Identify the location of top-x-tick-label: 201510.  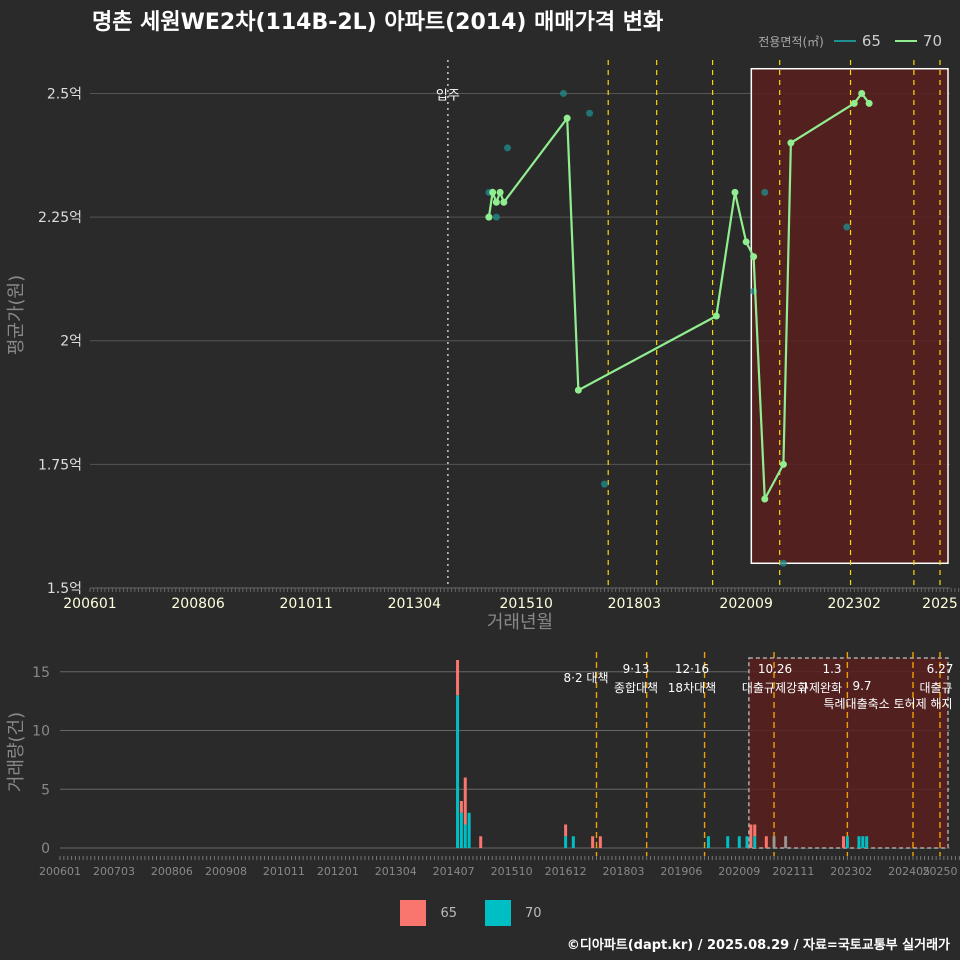
(525, 604).